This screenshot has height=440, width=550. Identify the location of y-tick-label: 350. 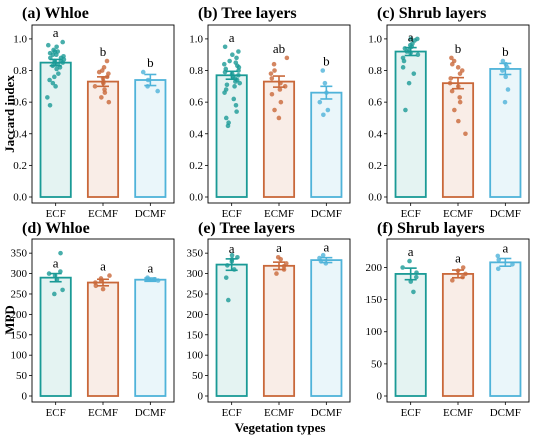
(19, 254).